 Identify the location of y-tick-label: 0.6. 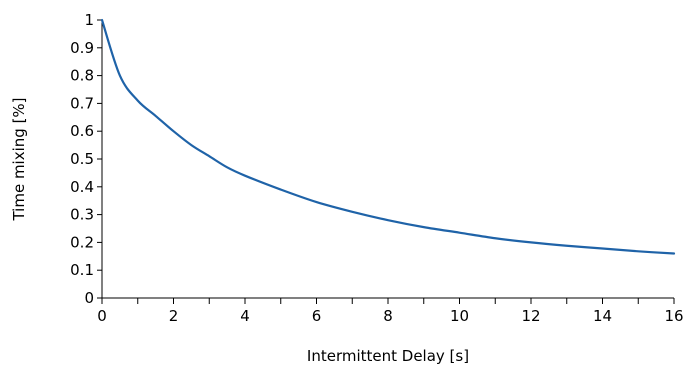
(82, 131).